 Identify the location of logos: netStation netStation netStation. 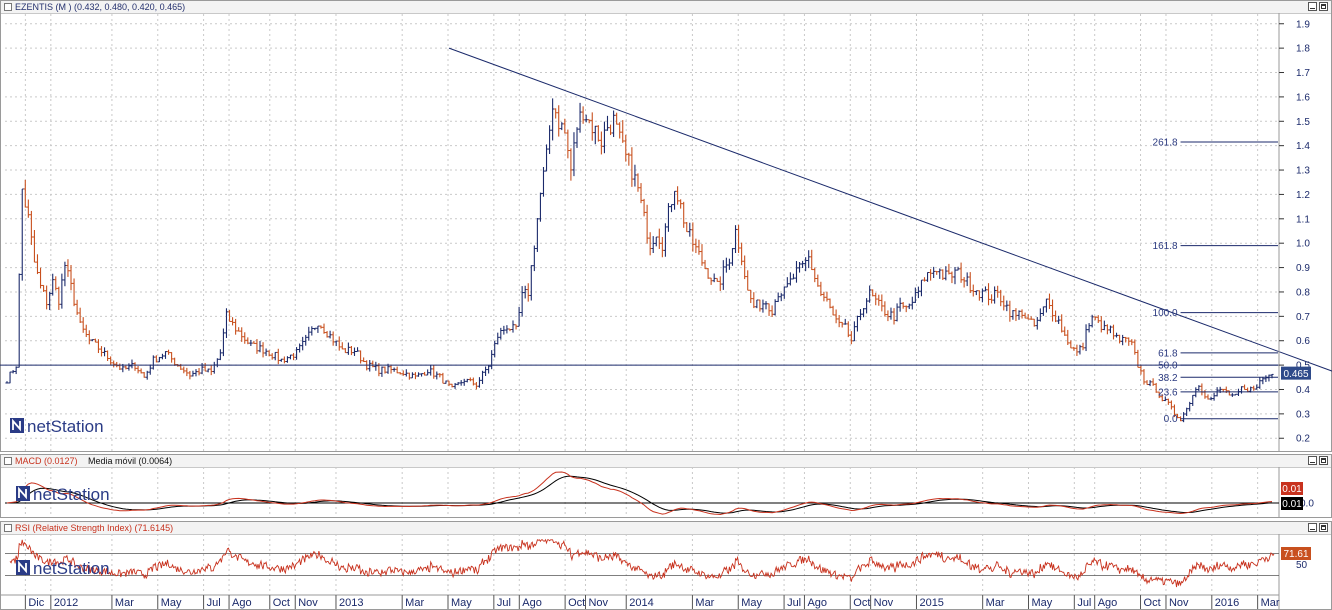
(60, 497).